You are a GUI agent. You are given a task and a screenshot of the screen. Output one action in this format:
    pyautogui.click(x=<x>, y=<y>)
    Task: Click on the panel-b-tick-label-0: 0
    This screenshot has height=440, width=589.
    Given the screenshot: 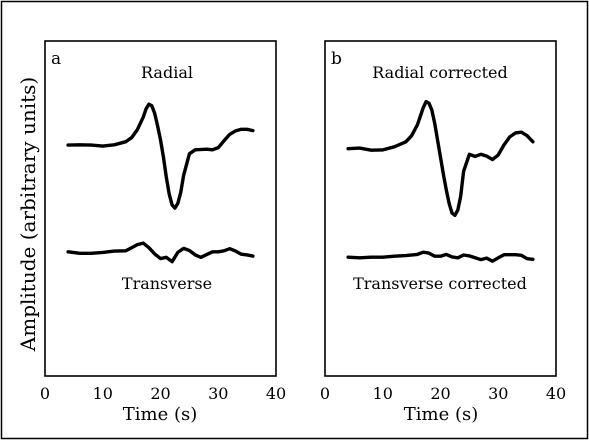 What is the action you would take?
    pyautogui.click(x=325, y=393)
    